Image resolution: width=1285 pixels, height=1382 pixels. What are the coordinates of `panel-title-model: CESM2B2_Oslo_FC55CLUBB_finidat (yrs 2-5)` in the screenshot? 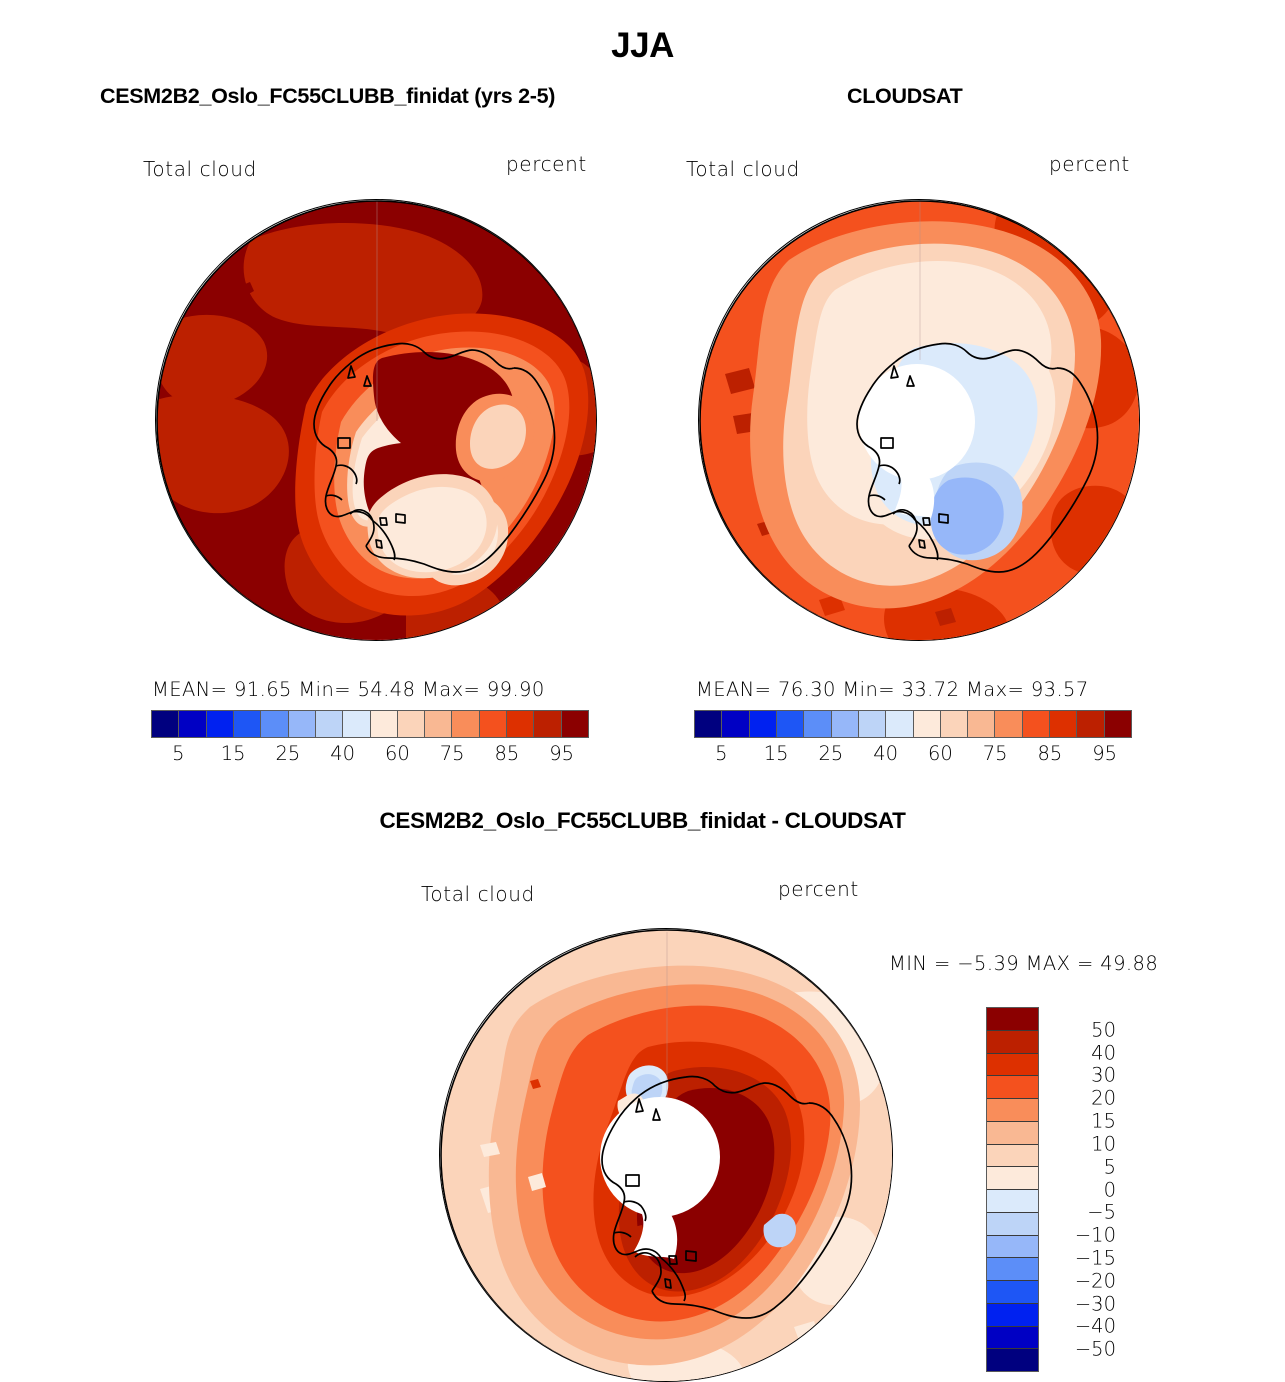 It's located at (328, 96).